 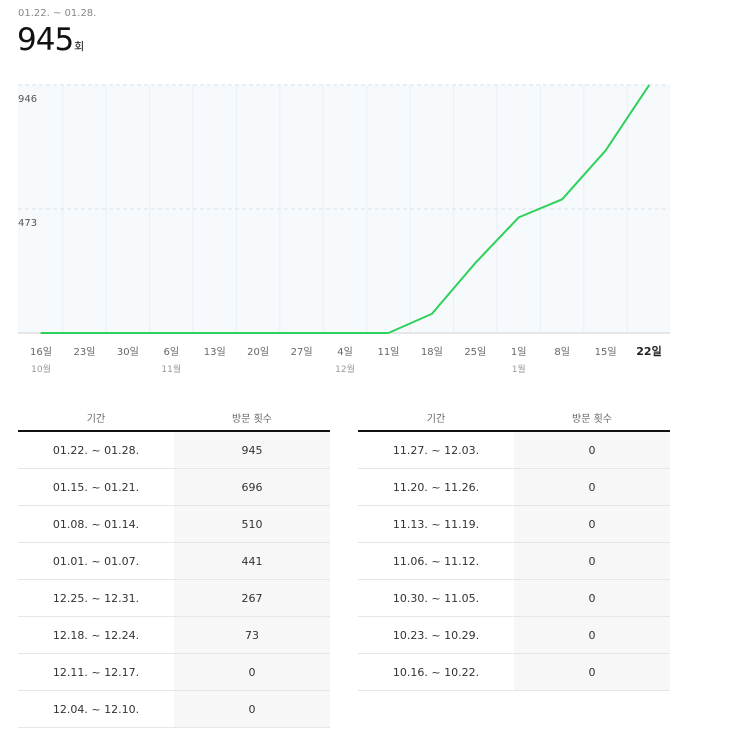 I want to click on period-cell: 01.01. ~ 01.07., so click(x=96, y=561).